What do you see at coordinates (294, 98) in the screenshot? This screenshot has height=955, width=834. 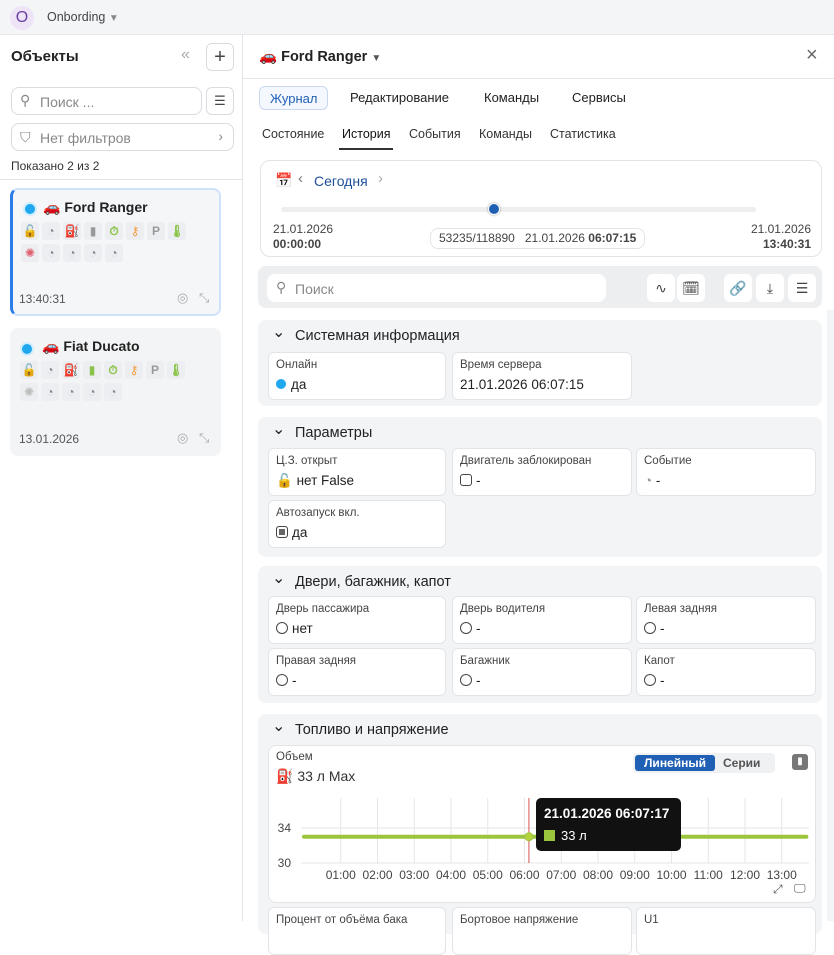 I see `tab-journal: Журнал` at bounding box center [294, 98].